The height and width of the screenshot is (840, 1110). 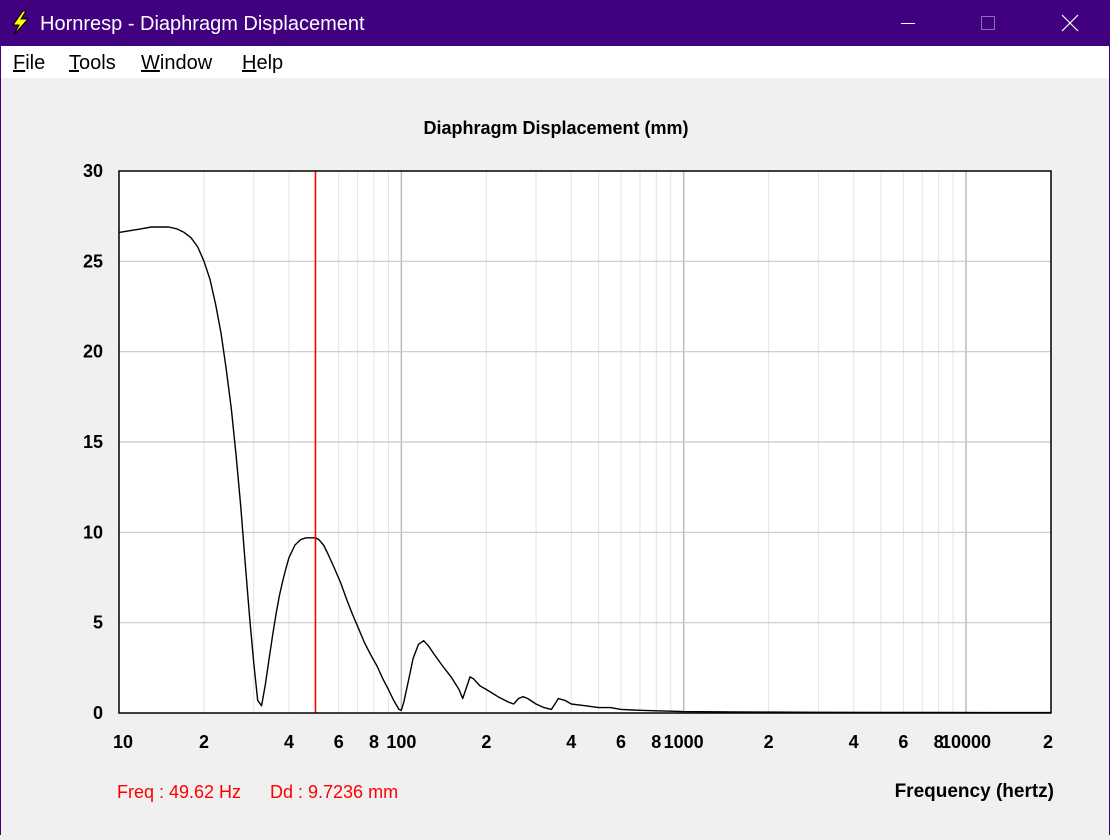 I want to click on window-title: Hornresp - Diaphragm Displacement, so click(x=202, y=24).